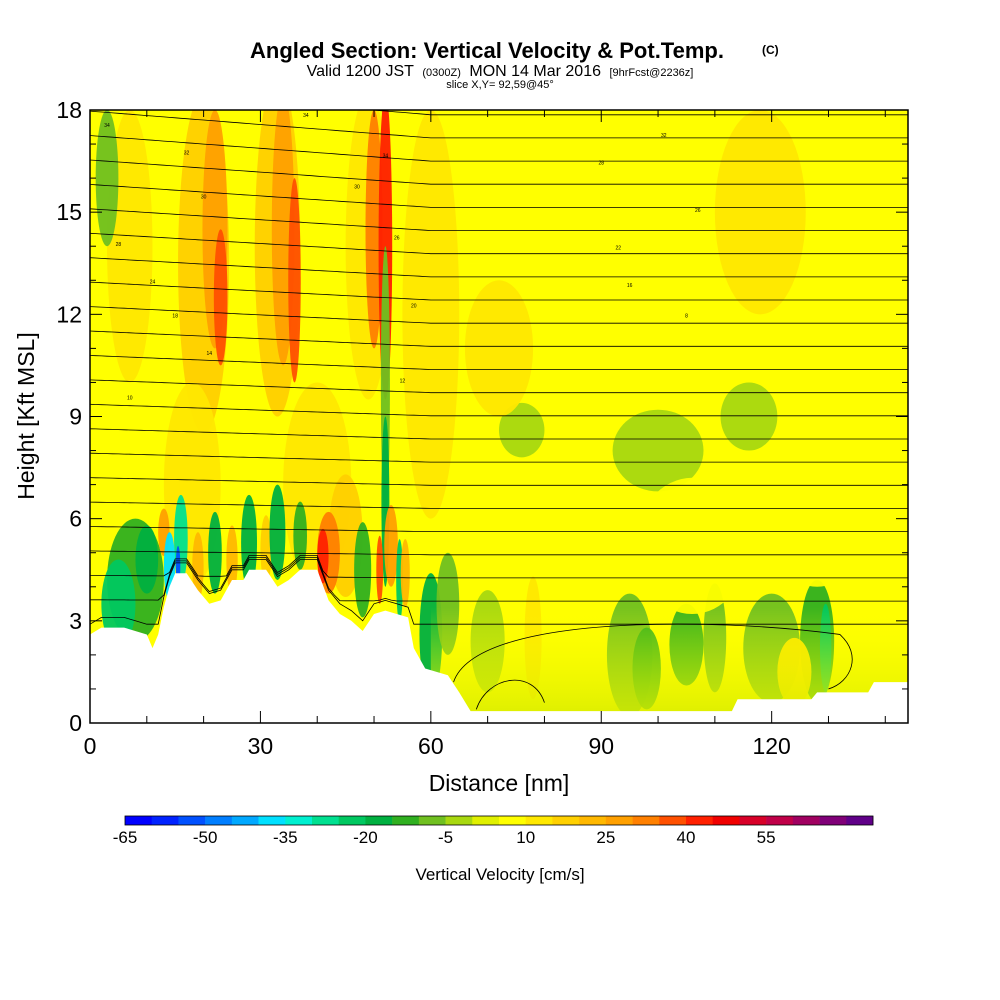 The height and width of the screenshot is (1000, 1000). I want to click on y-tick-label: 3, so click(75, 621).